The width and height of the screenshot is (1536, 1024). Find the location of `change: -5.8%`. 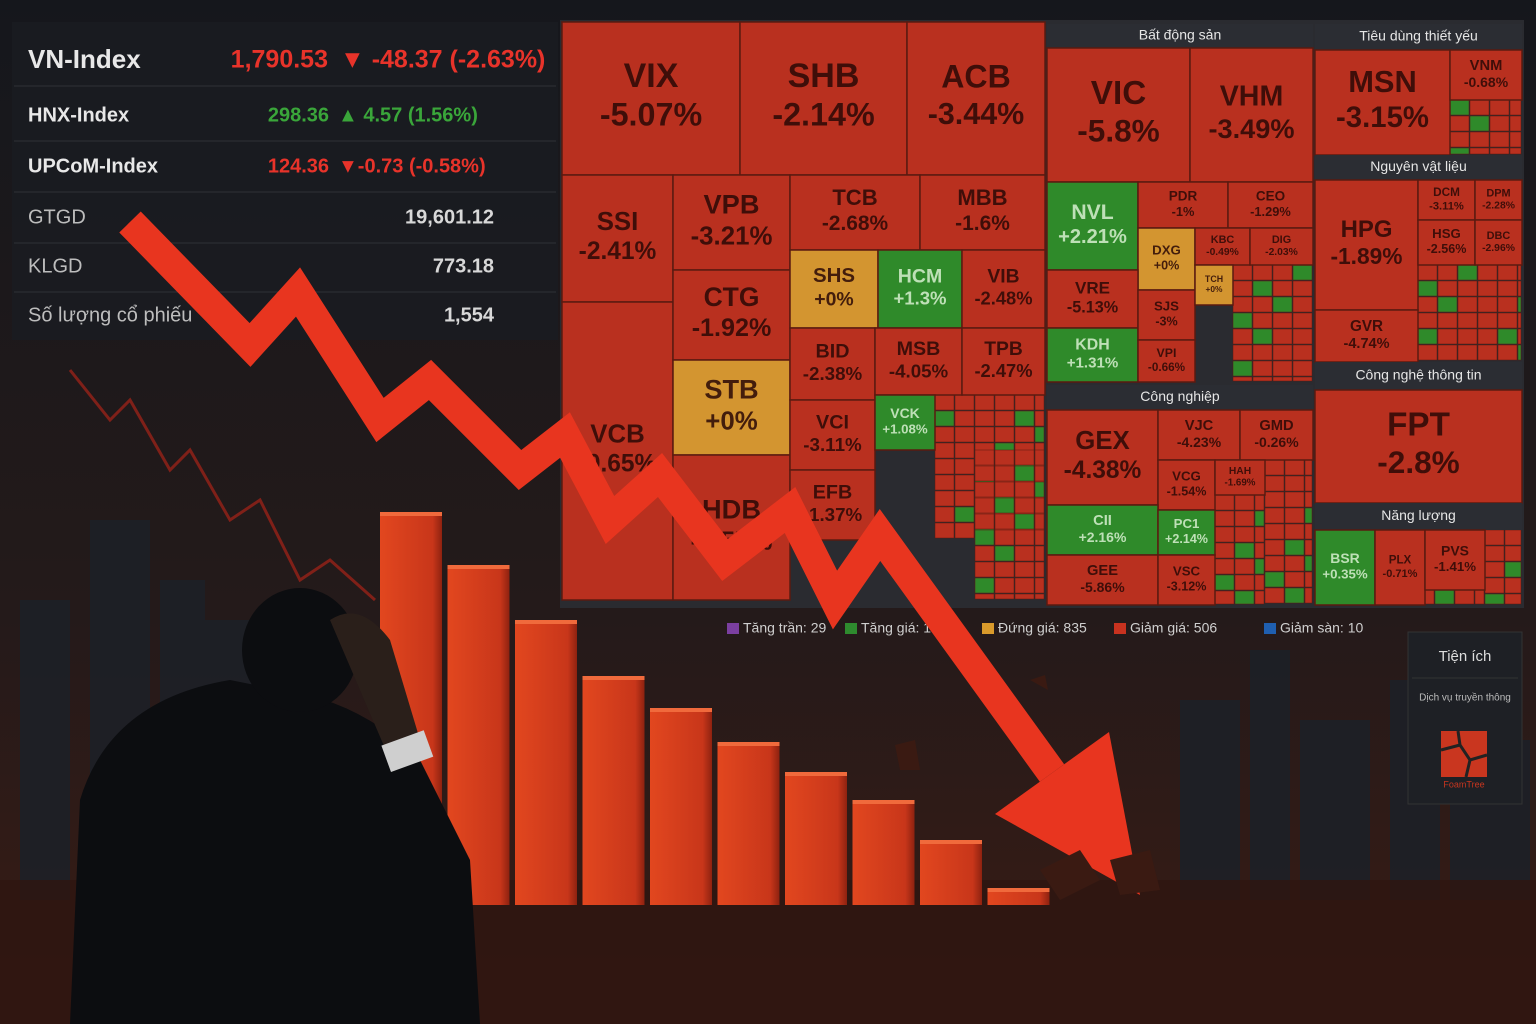

change: -5.8% is located at coordinates (1118, 131).